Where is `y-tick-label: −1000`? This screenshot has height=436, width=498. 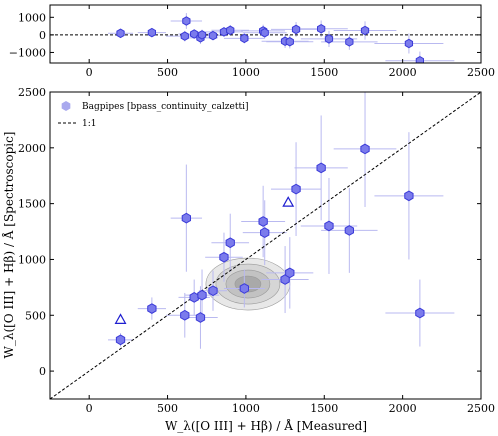
y-tick-label: −1000 is located at coordinates (27, 52).